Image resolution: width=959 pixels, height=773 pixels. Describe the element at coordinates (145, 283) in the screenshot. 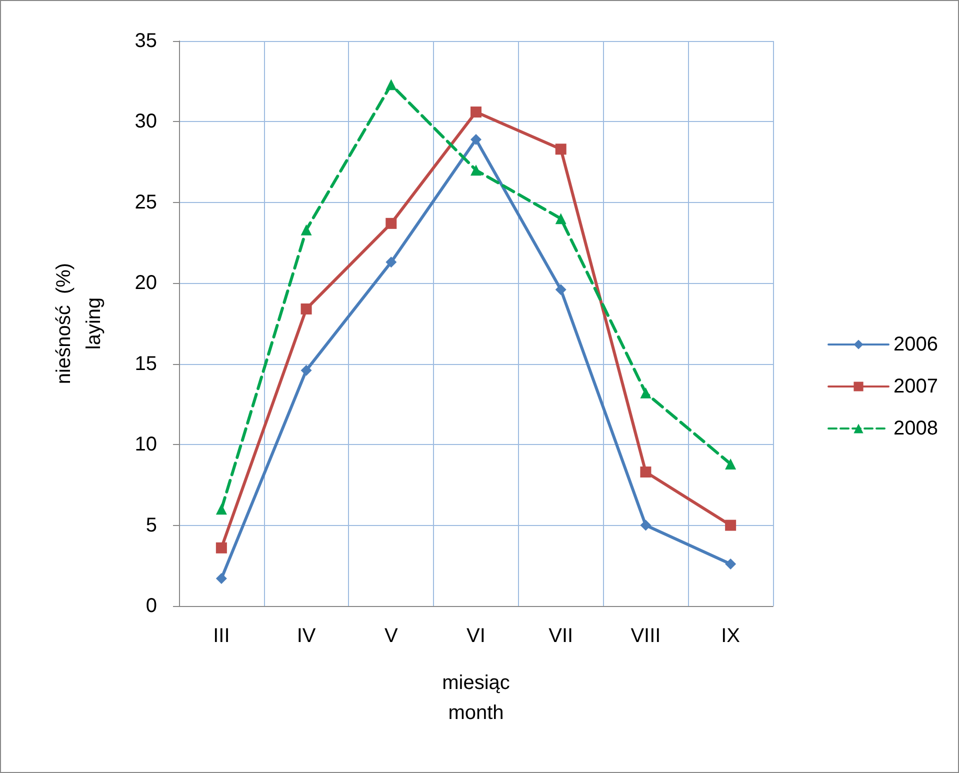

I see `y-tick-label: 20` at that location.